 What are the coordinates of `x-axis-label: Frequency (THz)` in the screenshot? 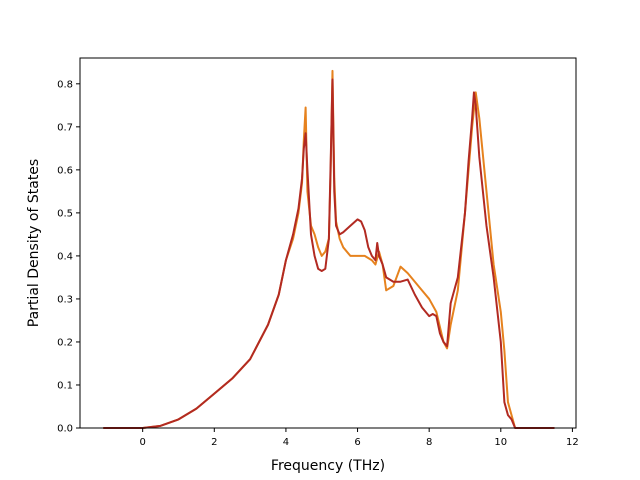 It's located at (328, 466).